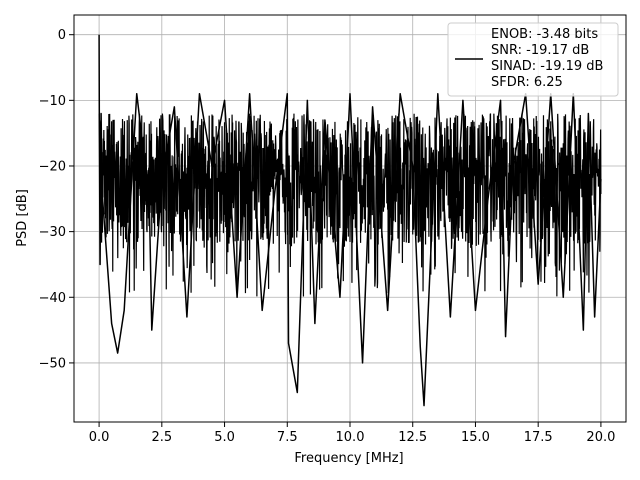 Image resolution: width=640 pixels, height=480 pixels. What do you see at coordinates (99, 437) in the screenshot?
I see `x-tick-label: 0.0` at bounding box center [99, 437].